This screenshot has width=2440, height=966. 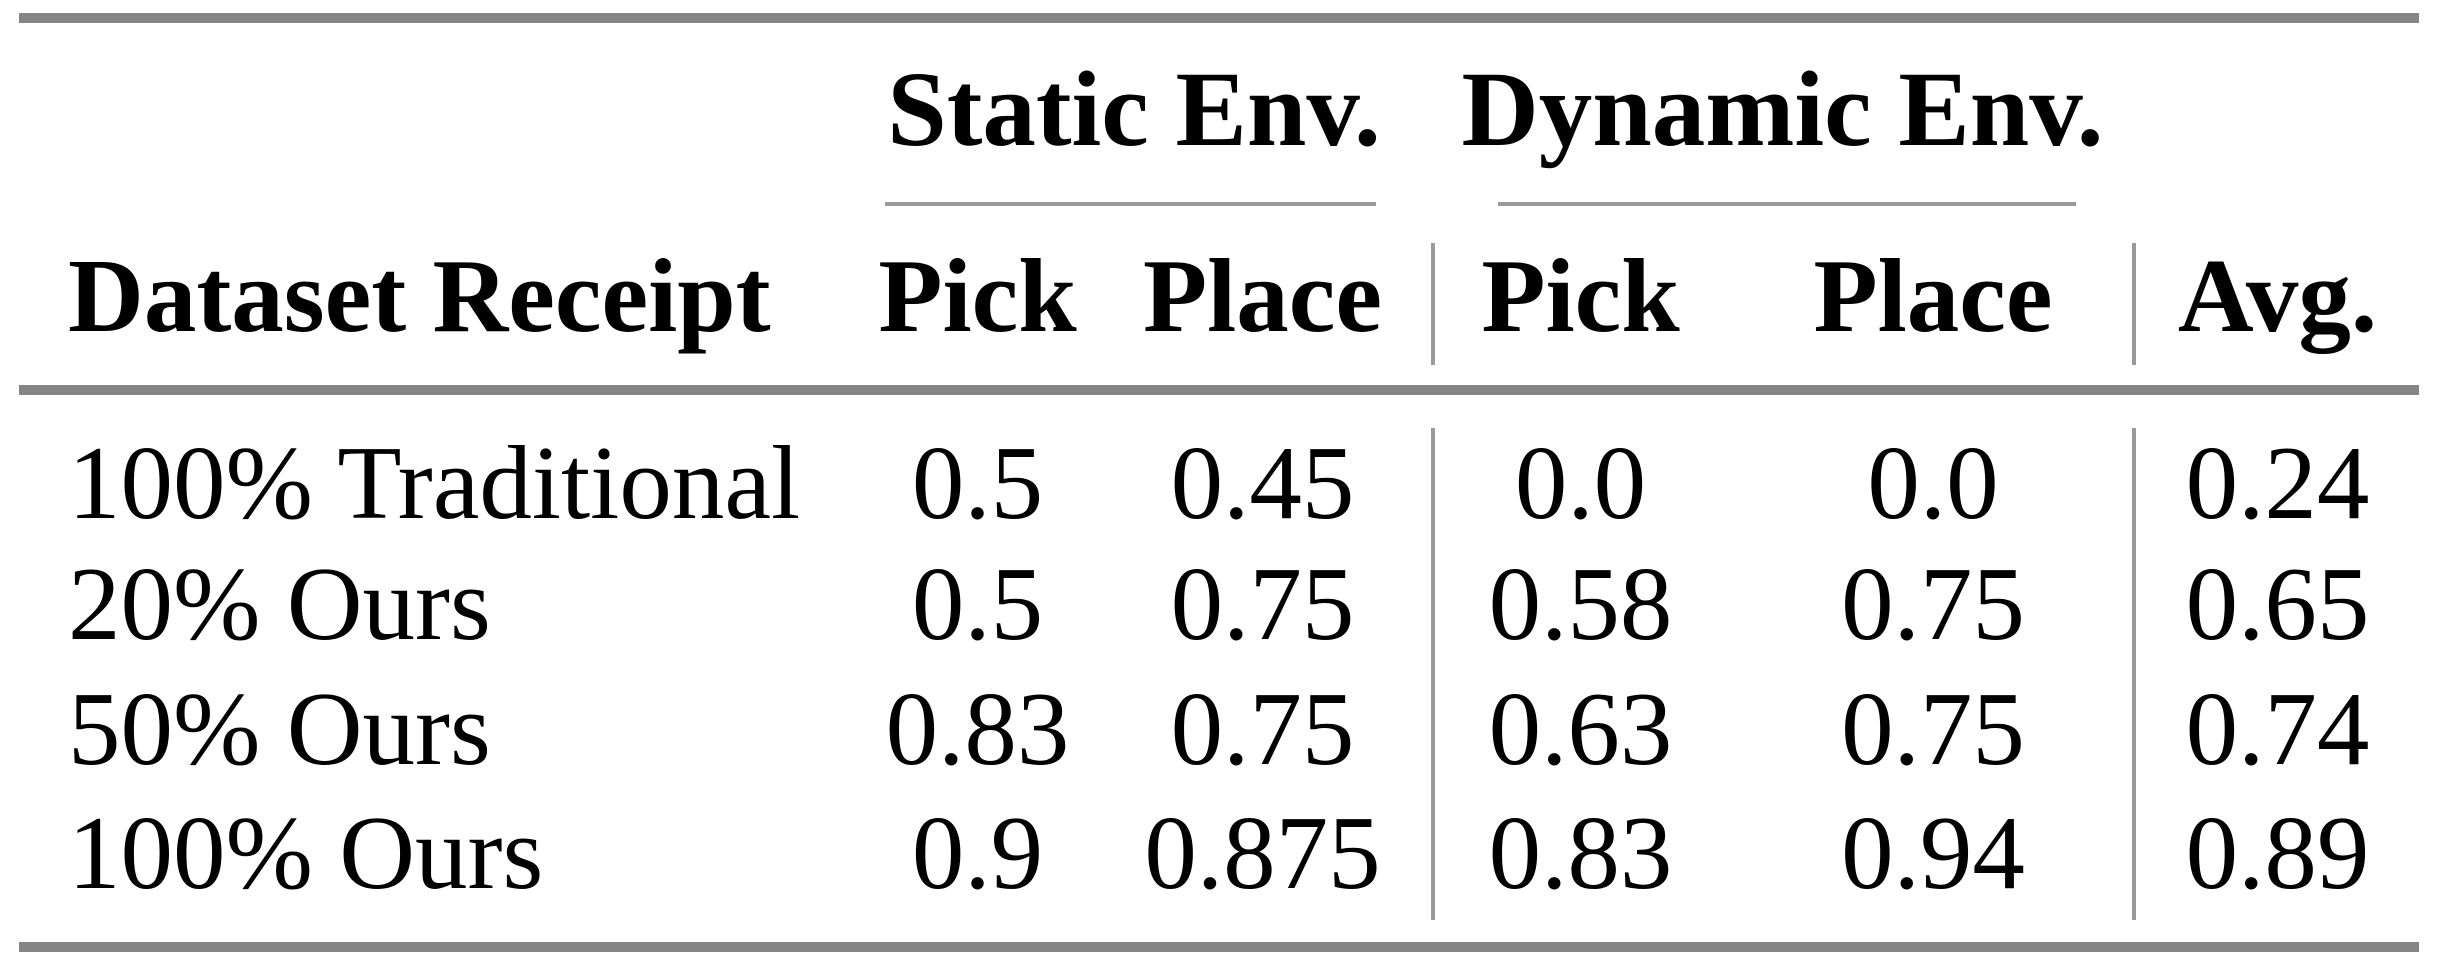 I want to click on column-header-pick-static: Pick, so click(x=977, y=295).